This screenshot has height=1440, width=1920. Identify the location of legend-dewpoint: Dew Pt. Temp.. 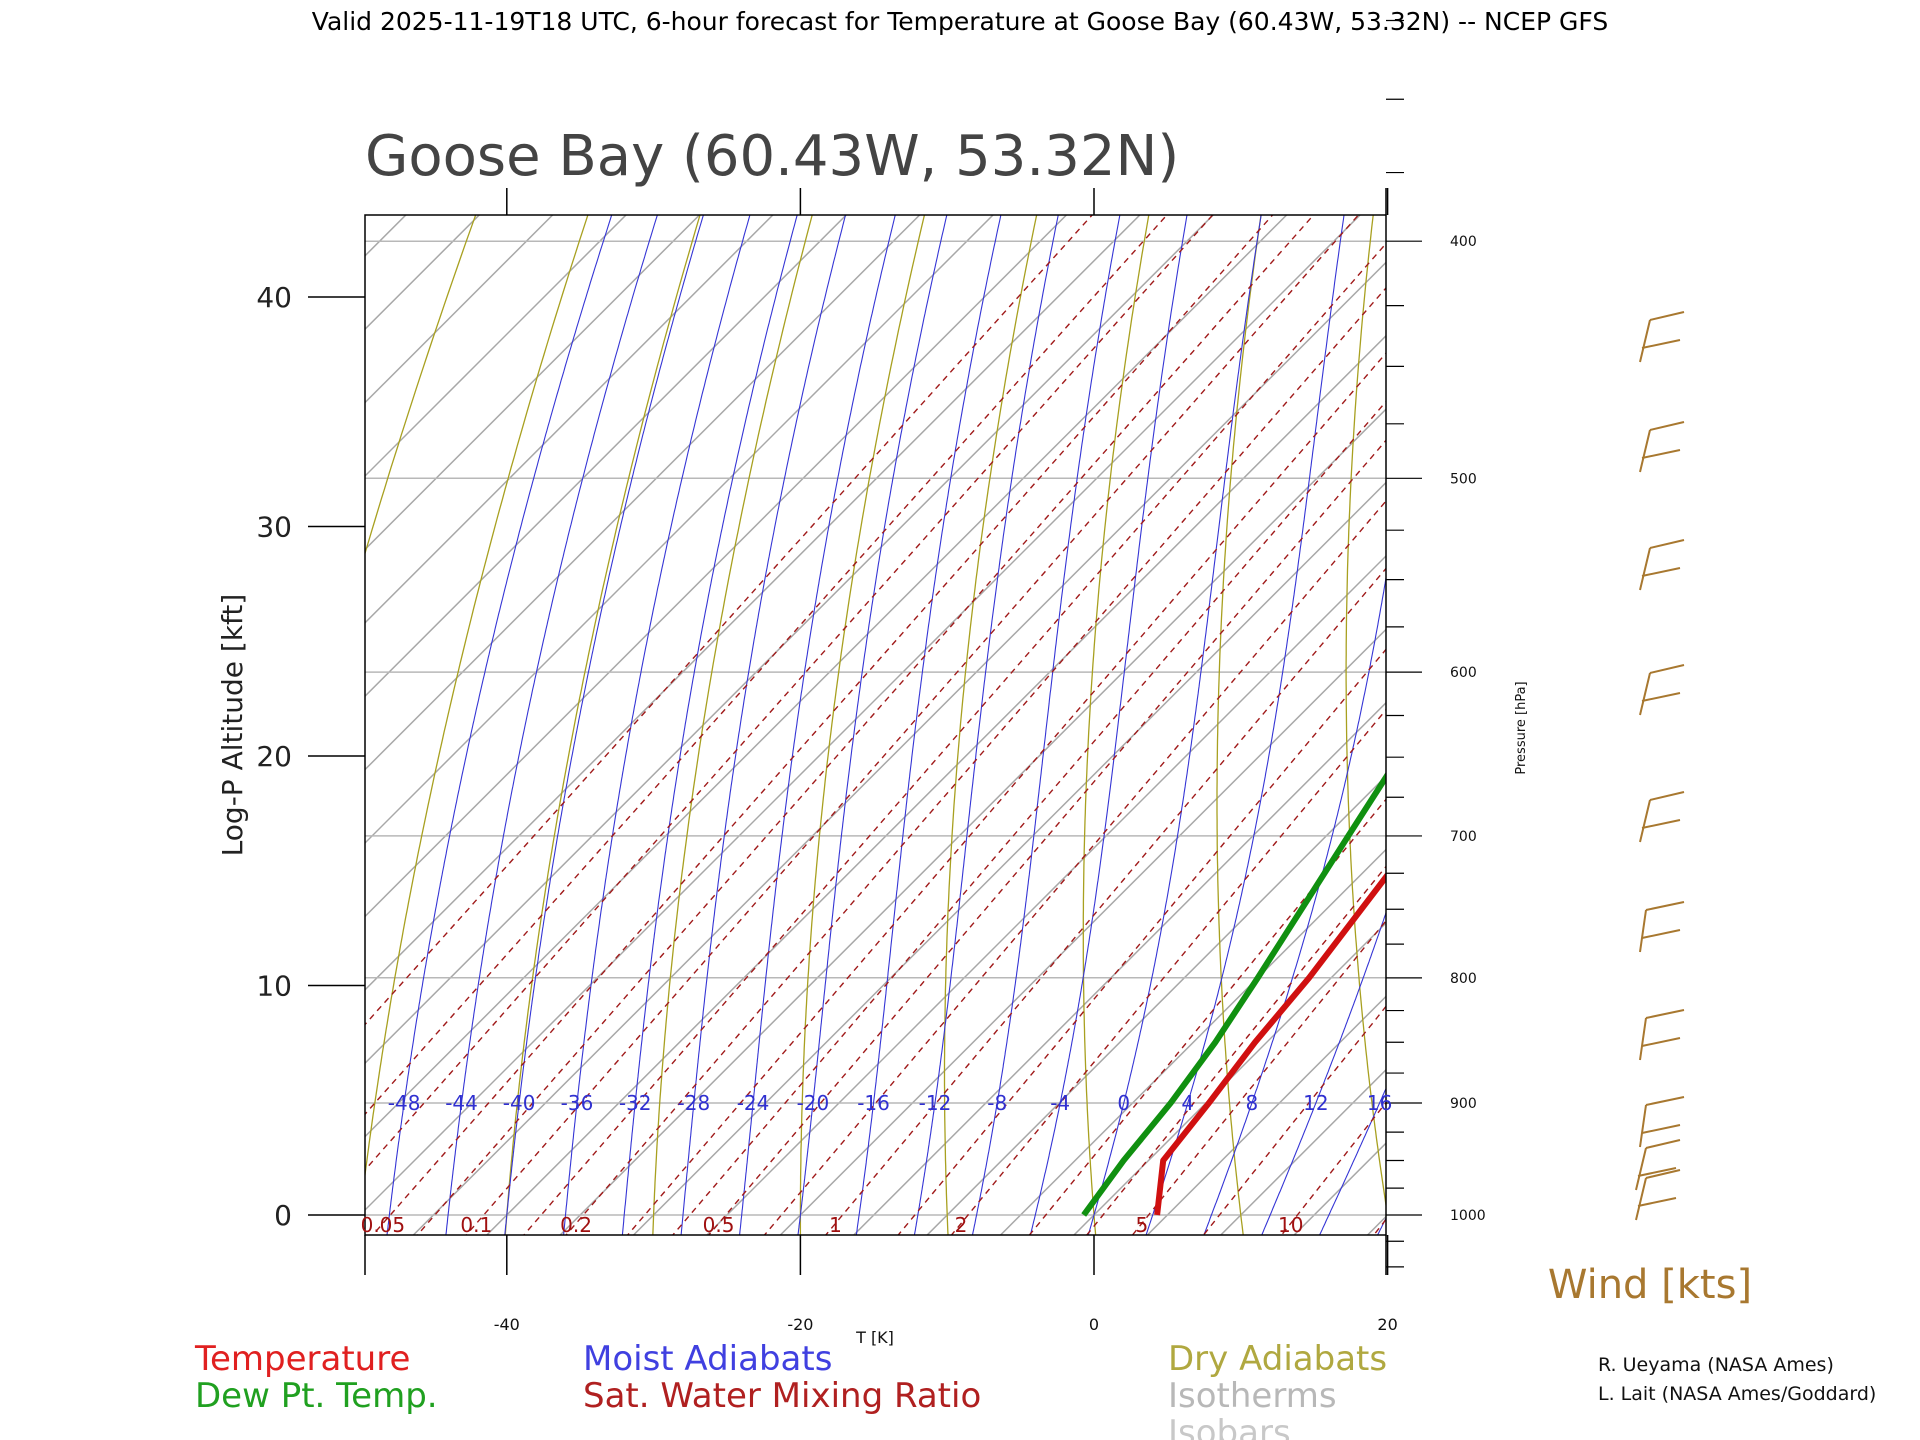
(316, 1396).